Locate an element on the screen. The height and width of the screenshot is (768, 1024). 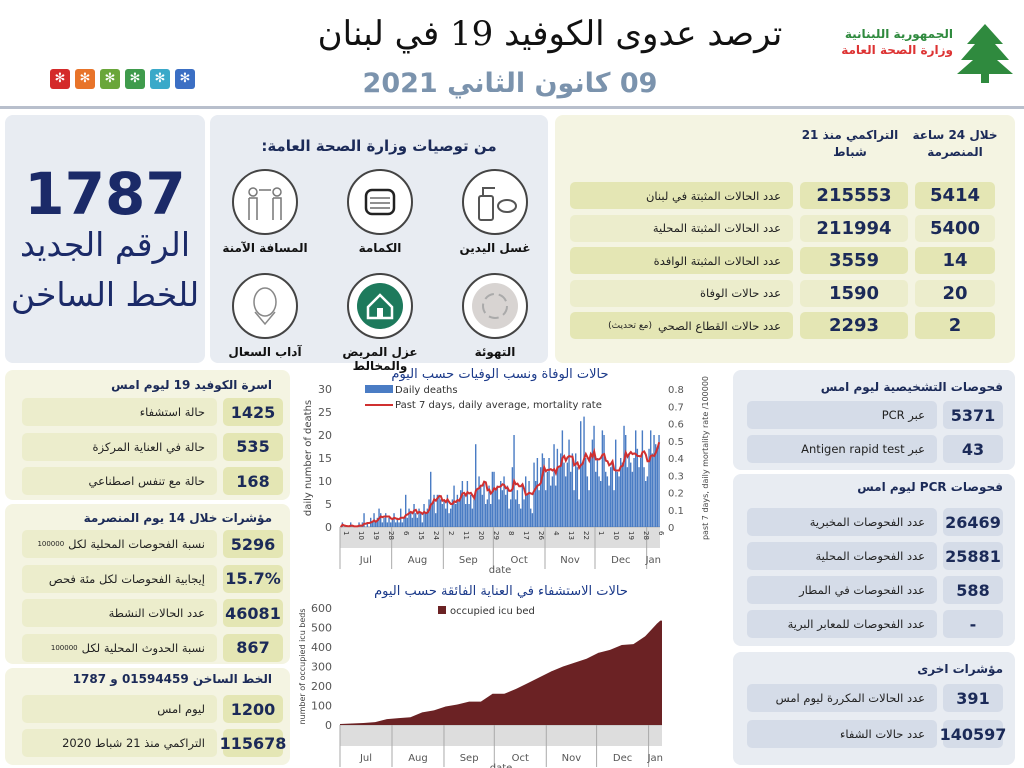
row-label-text: نسبة الفحوصات المحلية لكل is located at coordinates (136, 544).